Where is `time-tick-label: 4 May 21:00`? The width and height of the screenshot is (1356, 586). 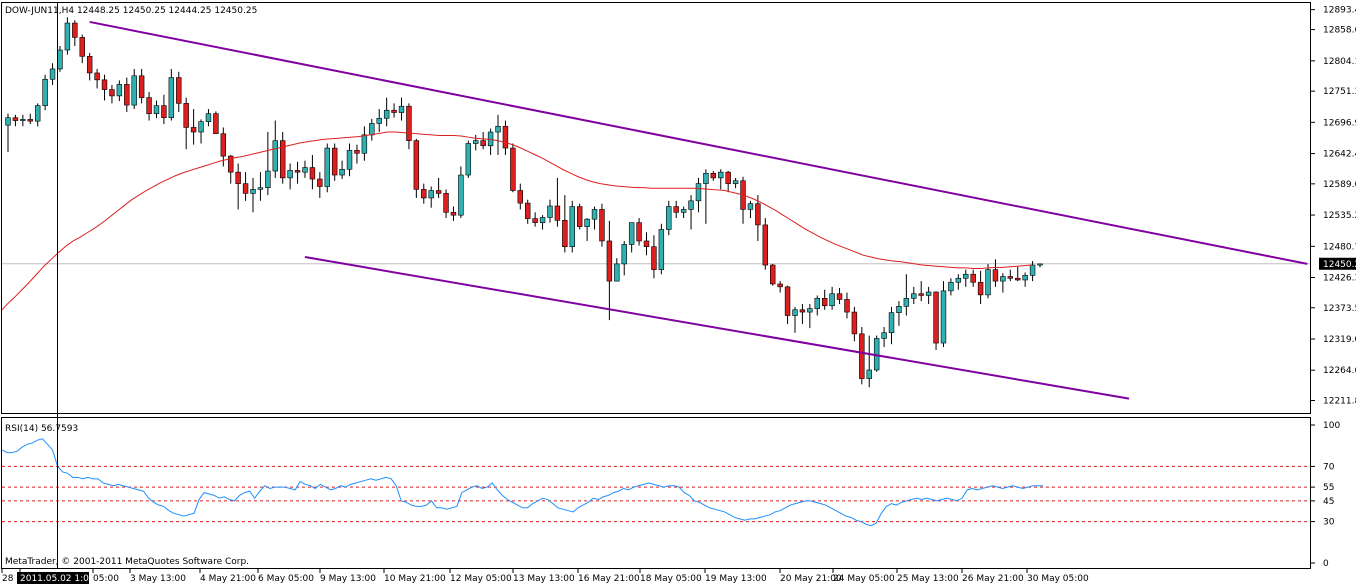 time-tick-label: 4 May 21:00 is located at coordinates (228, 579).